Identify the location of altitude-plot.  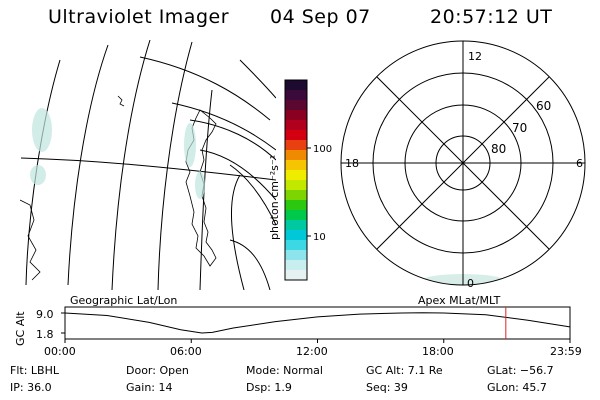
(317, 323).